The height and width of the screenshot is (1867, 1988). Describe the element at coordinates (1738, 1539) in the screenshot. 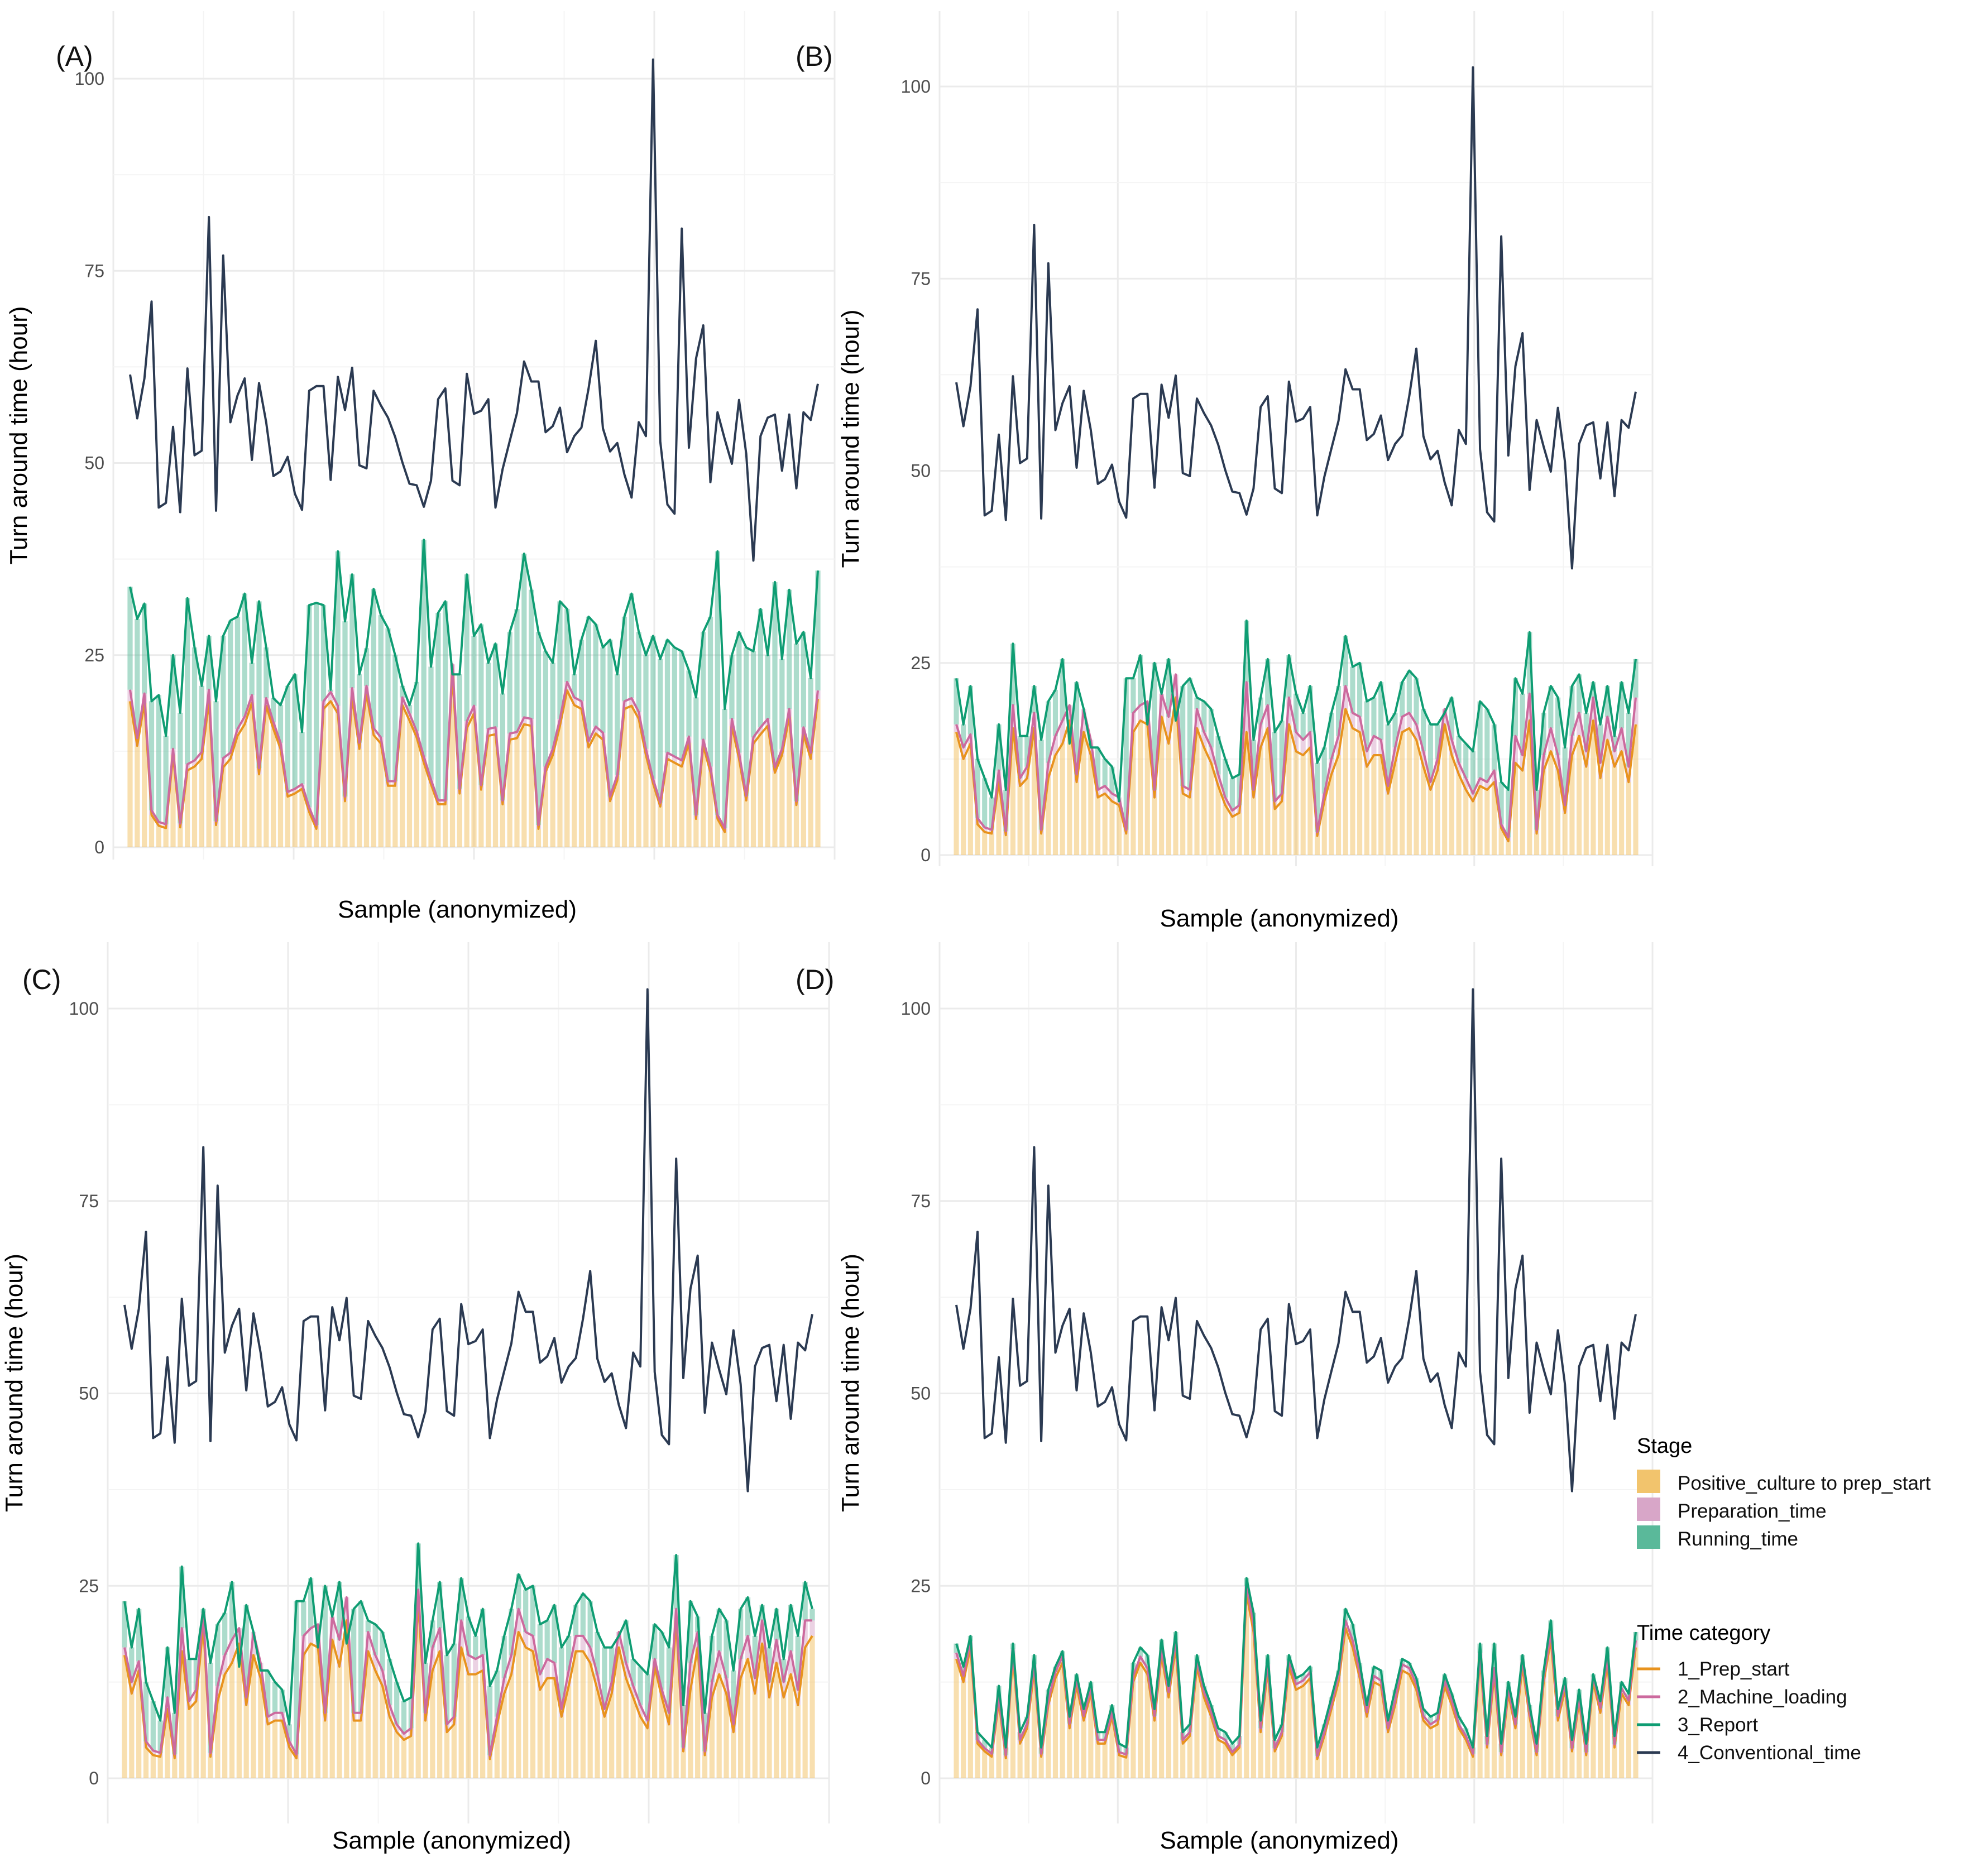

I see `legend-stage-label-running: Running_time` at that location.